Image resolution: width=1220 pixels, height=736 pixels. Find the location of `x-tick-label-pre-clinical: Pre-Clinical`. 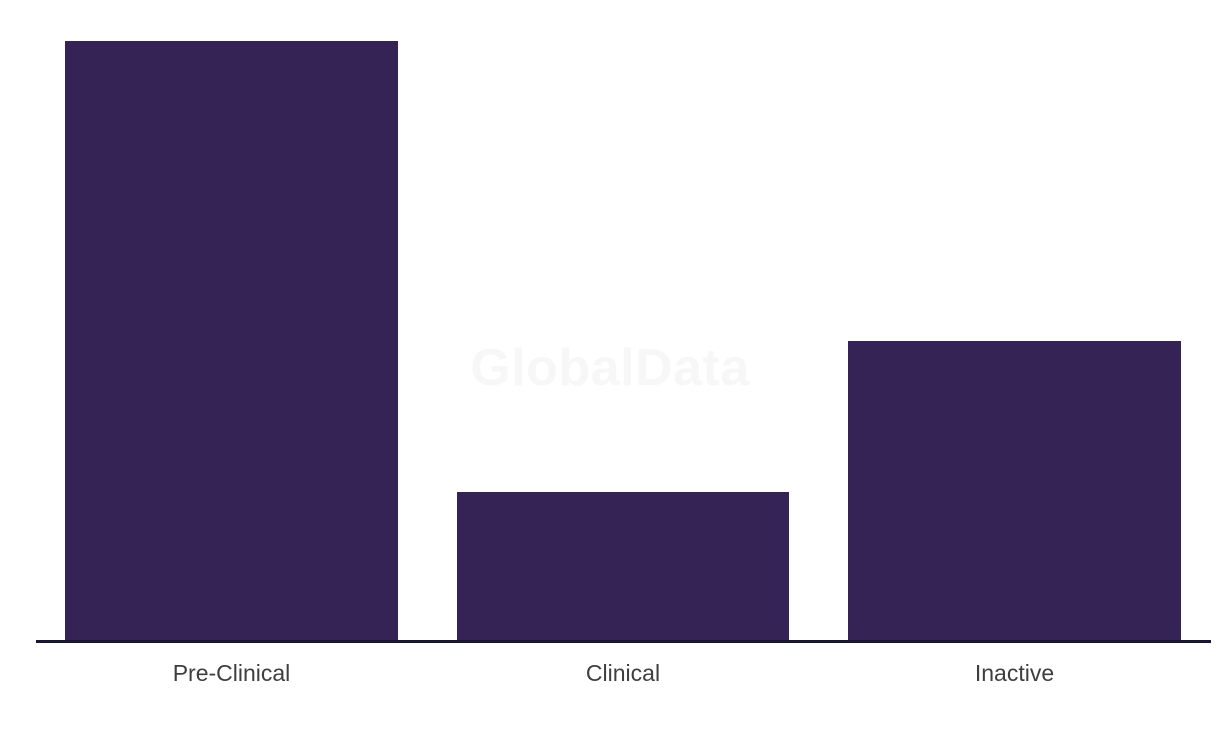

x-tick-label-pre-clinical: Pre-Clinical is located at coordinates (231, 673).